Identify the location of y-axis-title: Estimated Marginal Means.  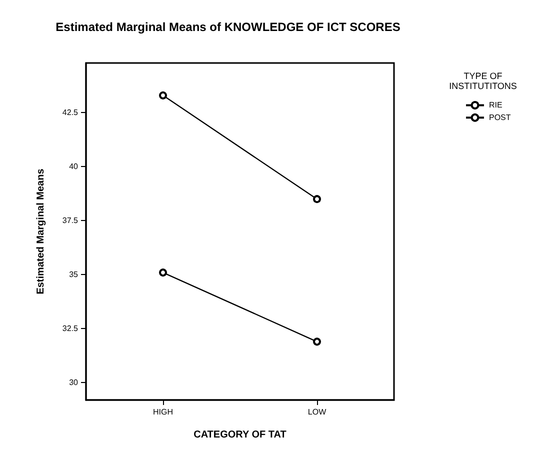
(41, 231).